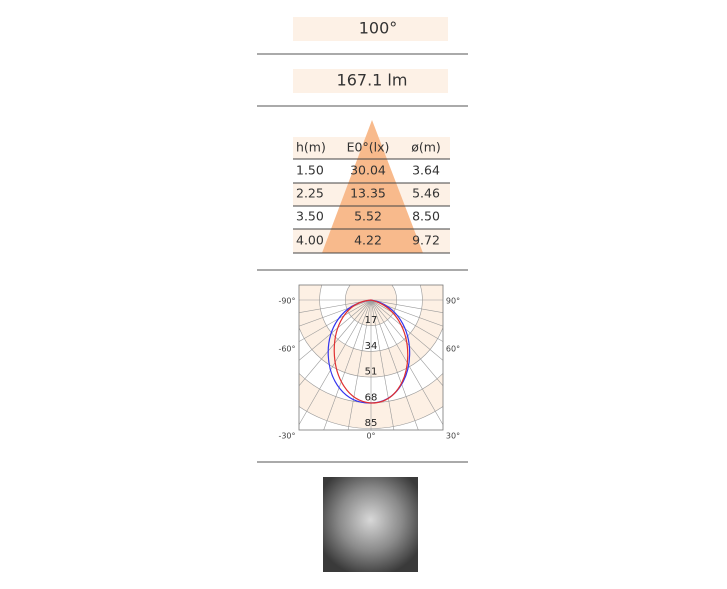 This screenshot has height=589, width=727. I want to click on table-cell: 8.50, so click(426, 216).